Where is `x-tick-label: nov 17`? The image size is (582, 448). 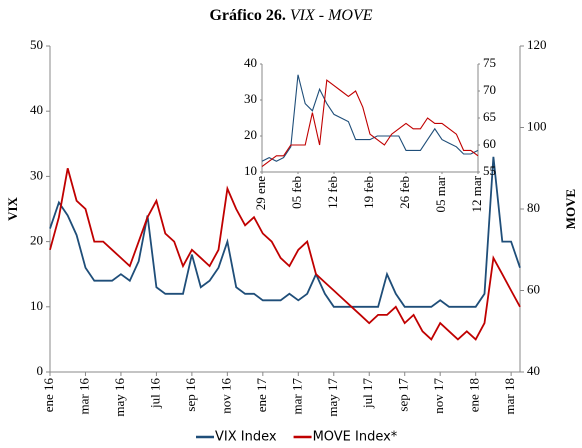
x-tick-label: nov 17 is located at coordinates (438, 396).